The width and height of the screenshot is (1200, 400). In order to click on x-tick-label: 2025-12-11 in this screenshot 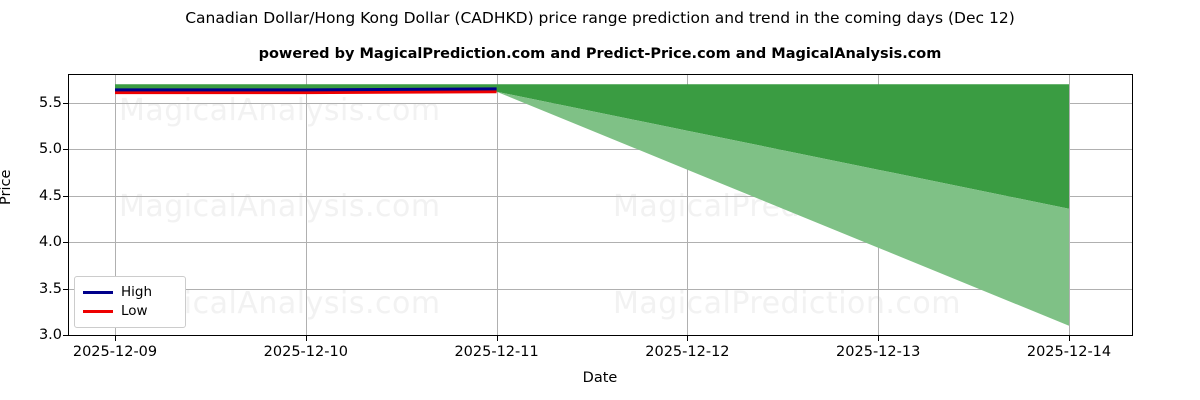, I will do `click(496, 352)`.